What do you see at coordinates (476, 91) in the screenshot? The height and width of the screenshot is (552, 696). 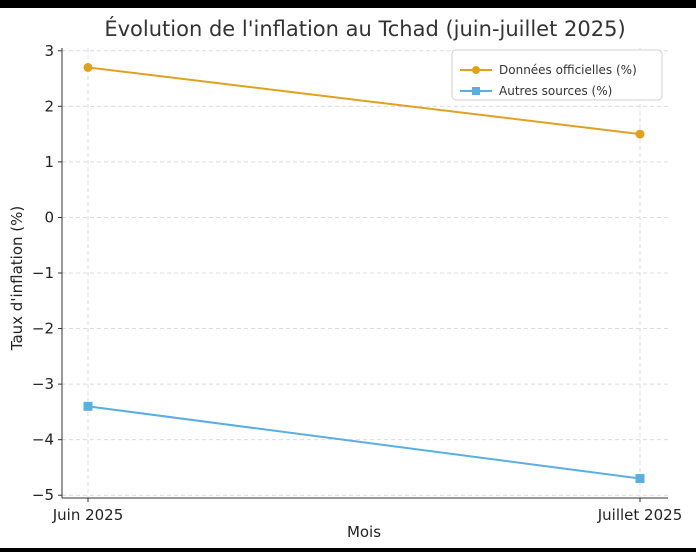 I see `legend-marker-square` at bounding box center [476, 91].